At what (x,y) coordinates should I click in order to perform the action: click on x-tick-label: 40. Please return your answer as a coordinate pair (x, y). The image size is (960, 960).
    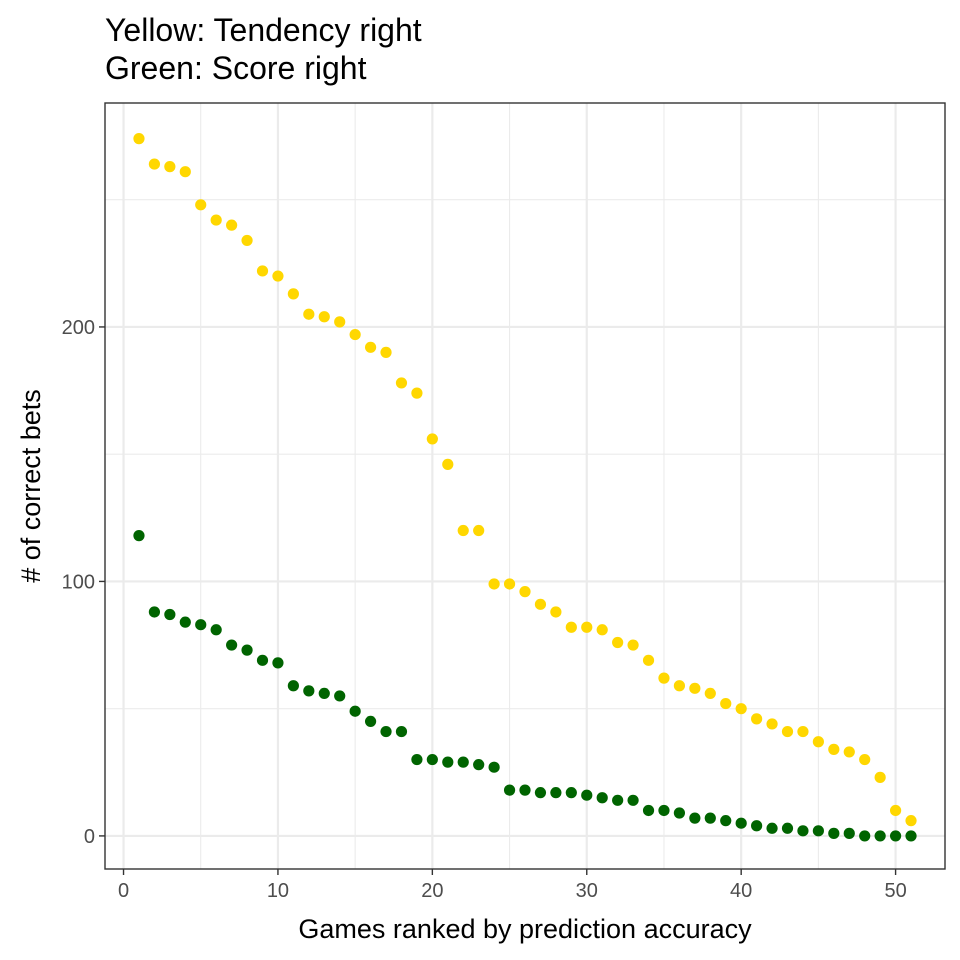
    Looking at the image, I should click on (741, 891).